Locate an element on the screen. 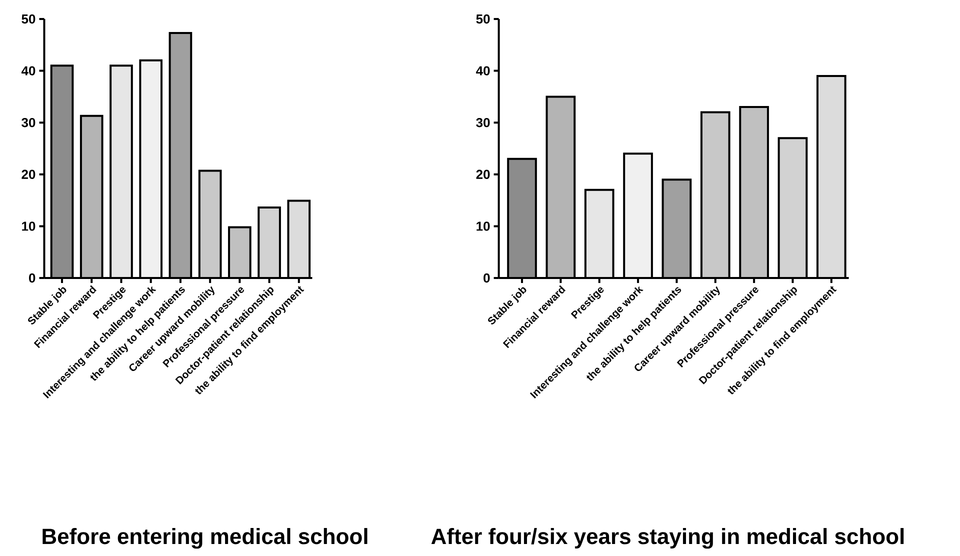 Image resolution: width=960 pixels, height=556 pixels. text: After four/six years staying in medical school is located at coordinates (667, 538).